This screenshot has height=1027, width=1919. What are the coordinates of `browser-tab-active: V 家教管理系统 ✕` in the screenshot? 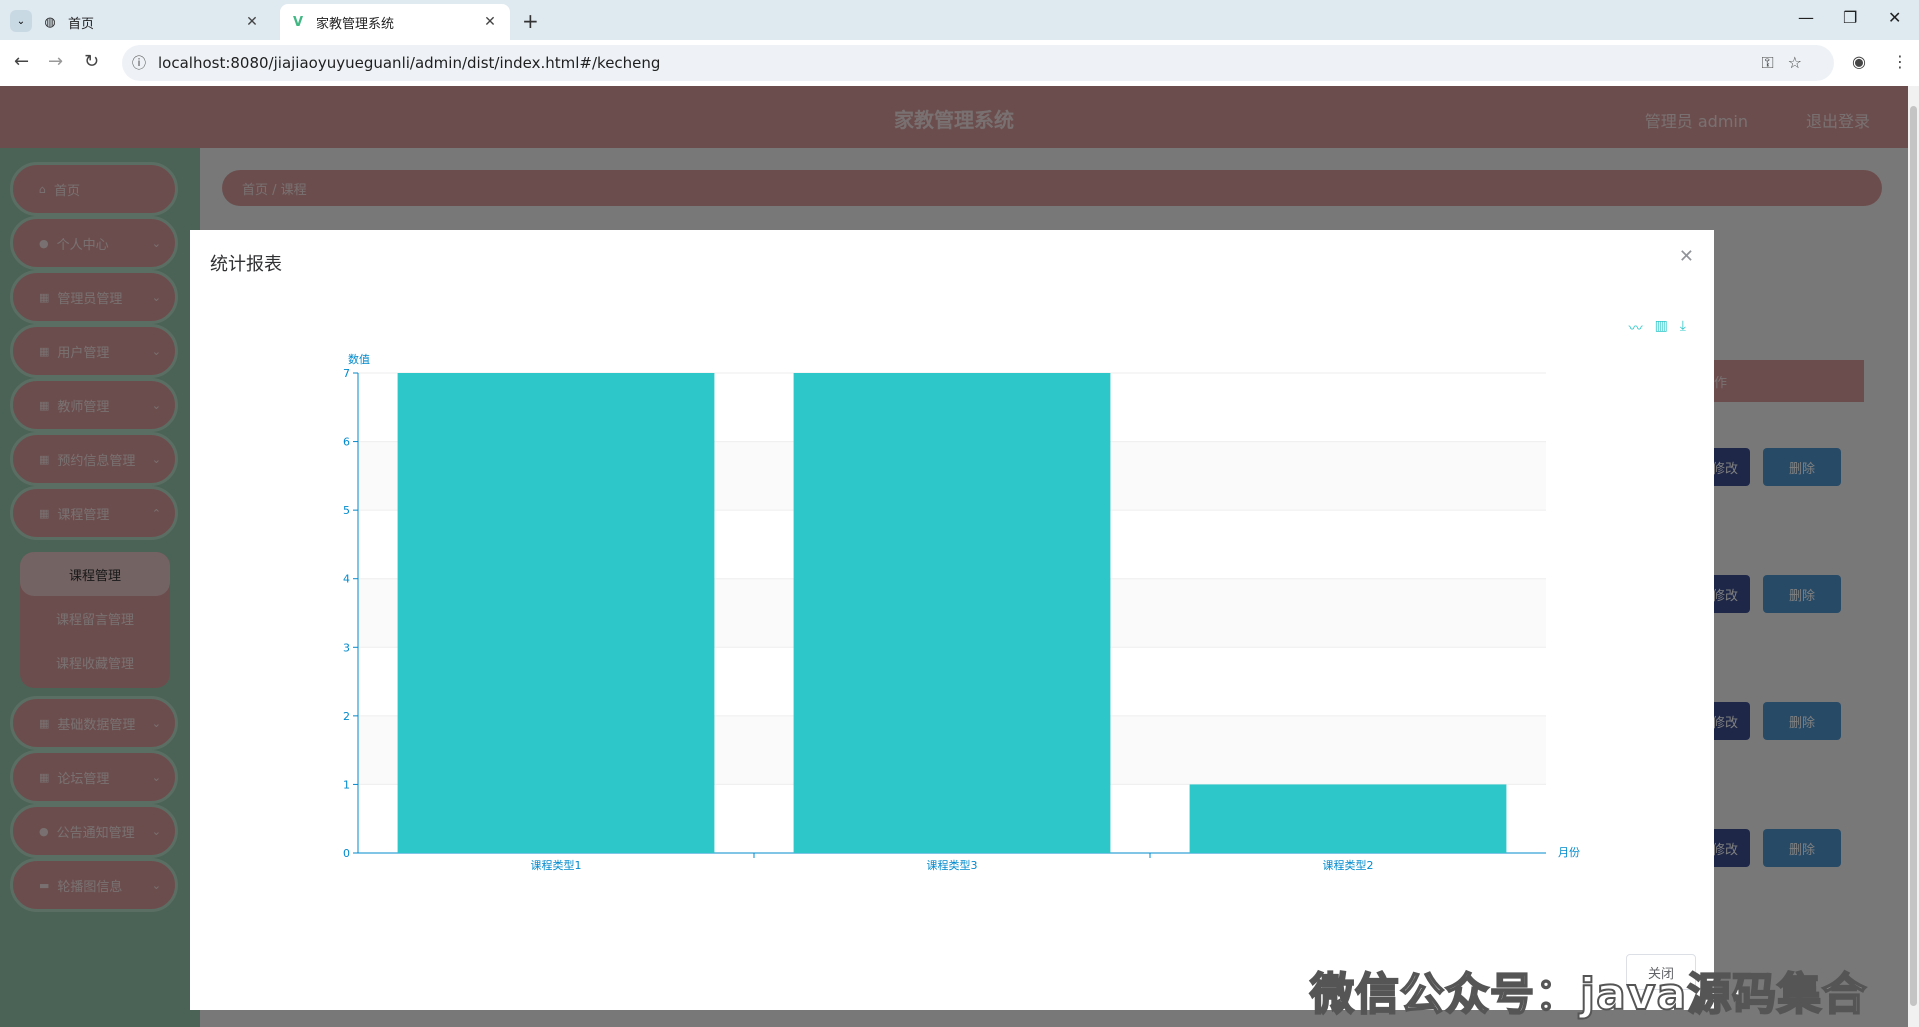 It's located at (395, 22).